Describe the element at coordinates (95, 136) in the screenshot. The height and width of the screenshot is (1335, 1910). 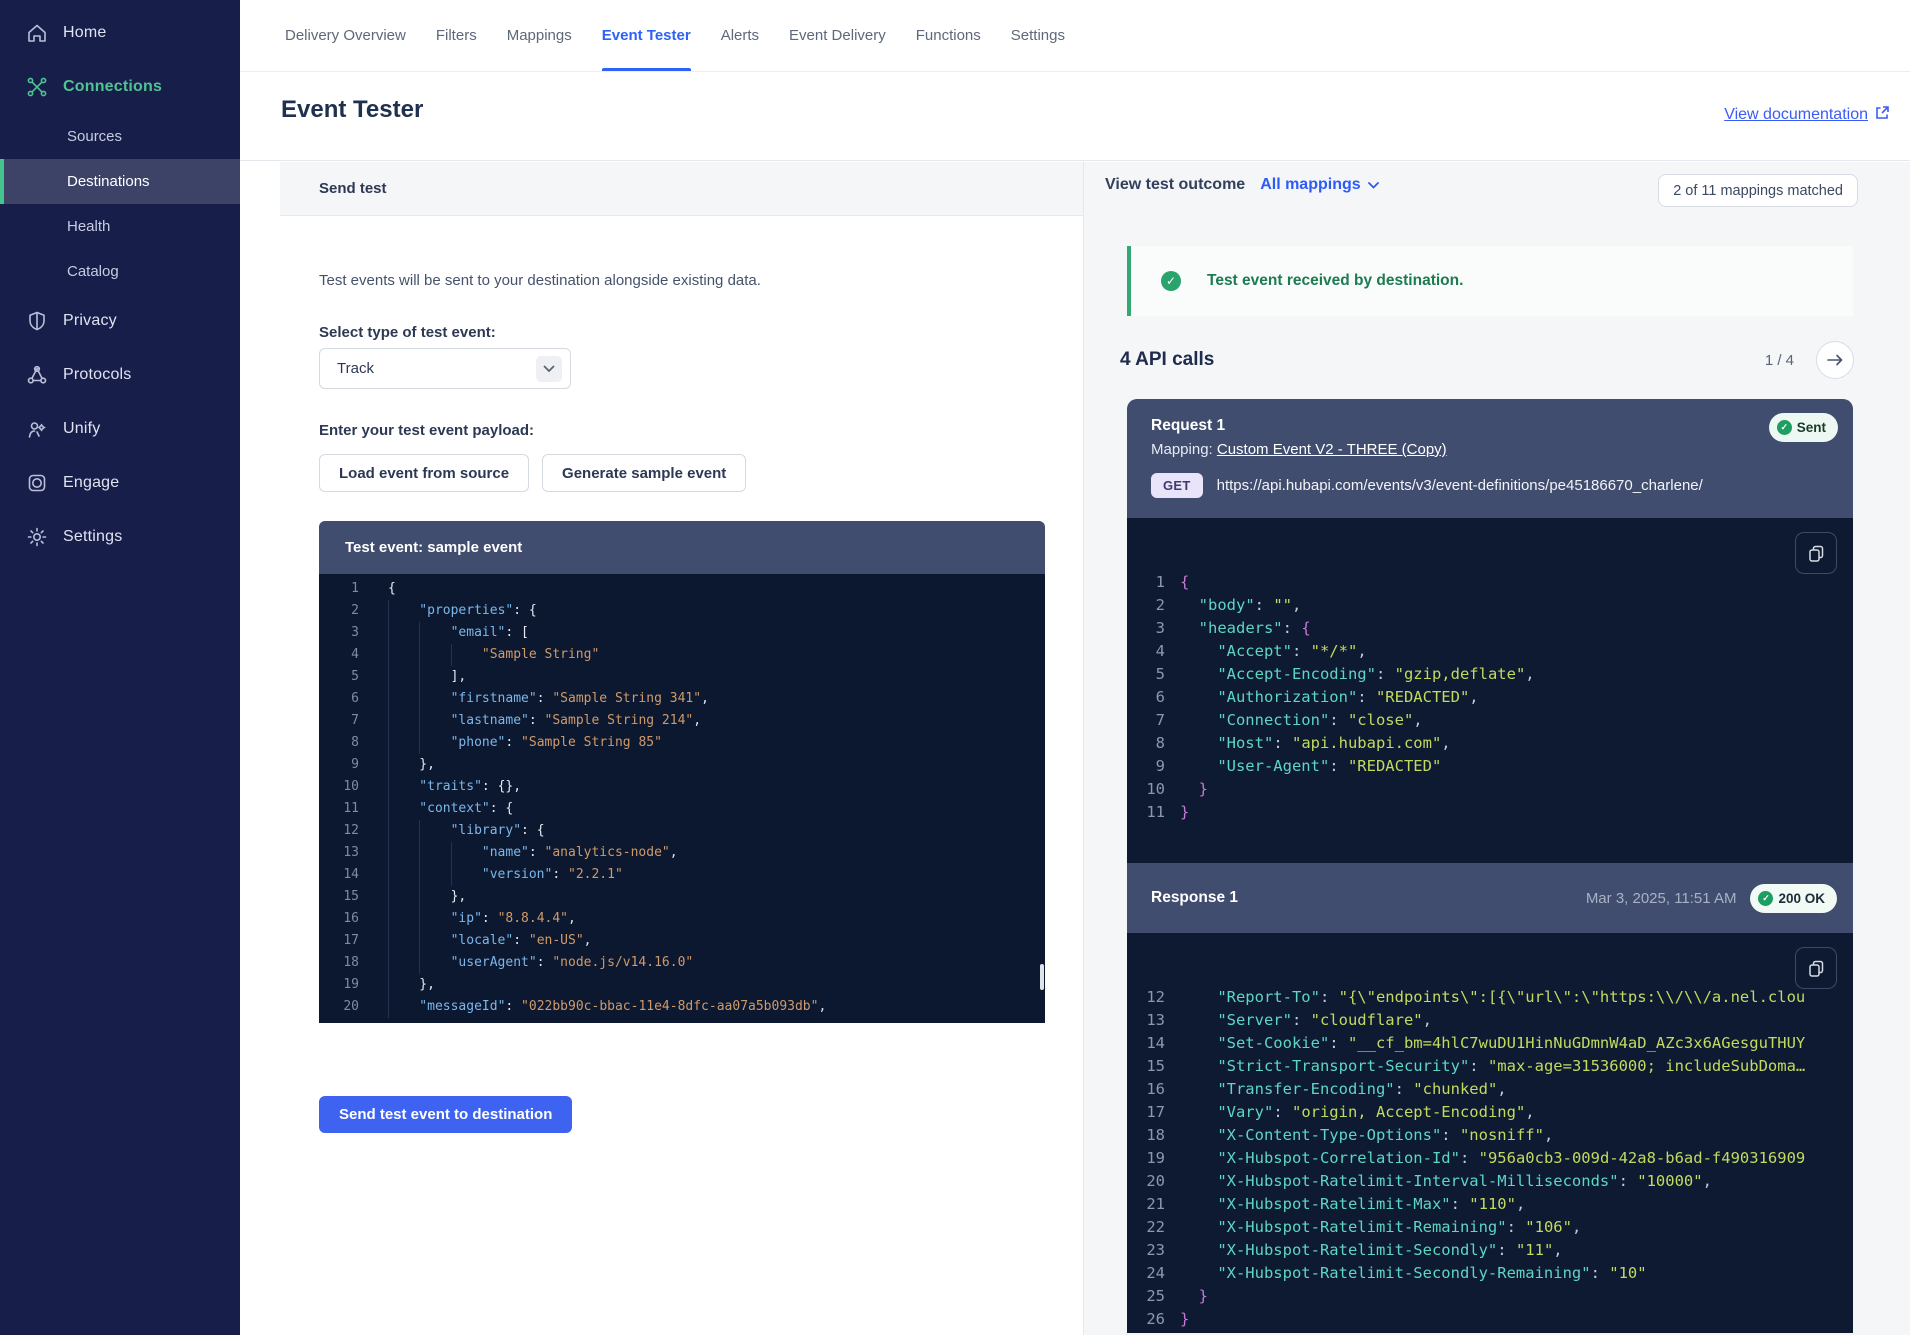
I see `sidebar-item-sources: Sources` at that location.